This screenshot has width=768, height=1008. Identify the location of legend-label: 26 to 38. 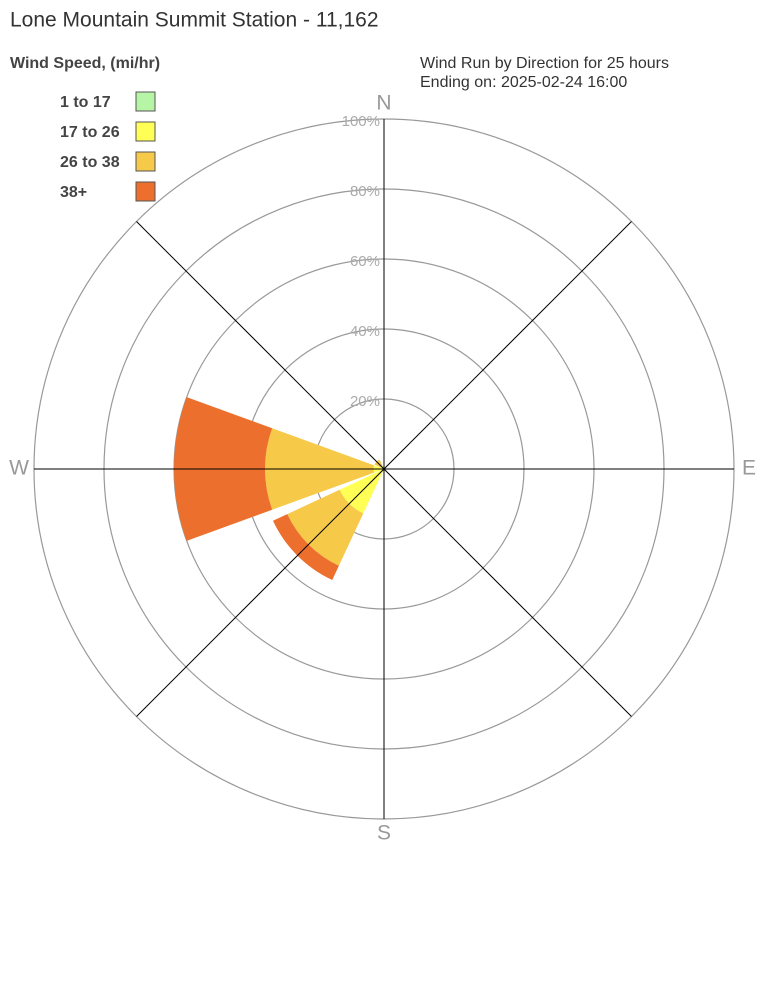
(90, 162).